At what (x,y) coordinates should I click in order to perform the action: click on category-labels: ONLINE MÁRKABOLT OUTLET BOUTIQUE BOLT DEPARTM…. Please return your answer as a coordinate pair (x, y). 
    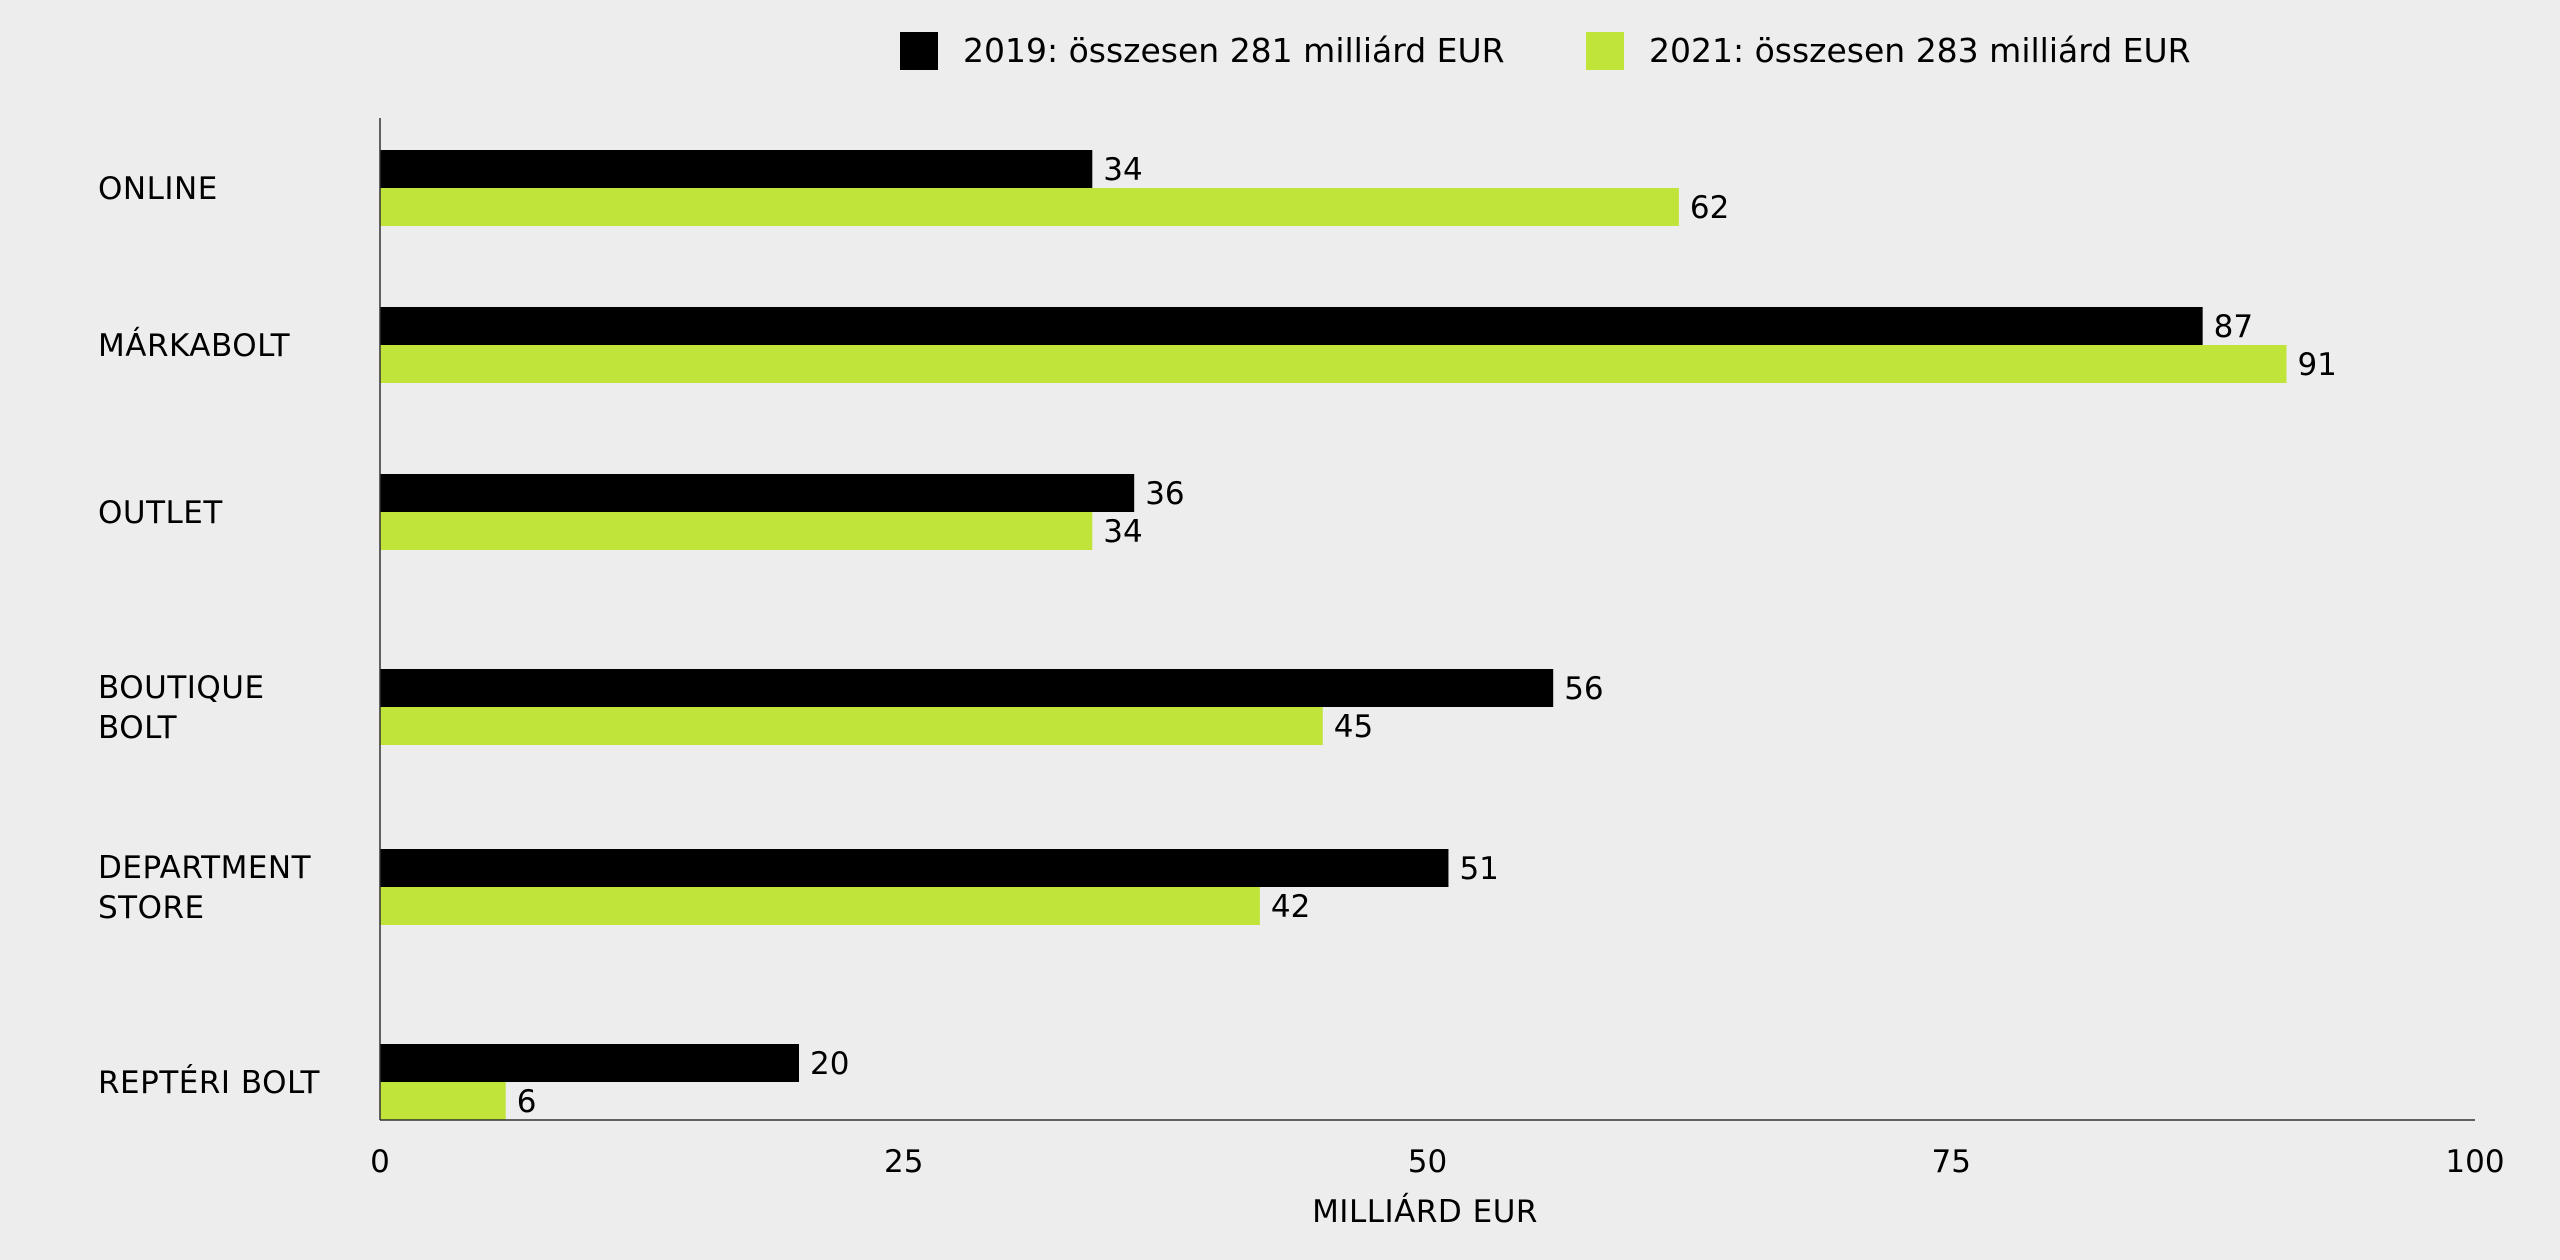
    Looking at the image, I should click on (209, 636).